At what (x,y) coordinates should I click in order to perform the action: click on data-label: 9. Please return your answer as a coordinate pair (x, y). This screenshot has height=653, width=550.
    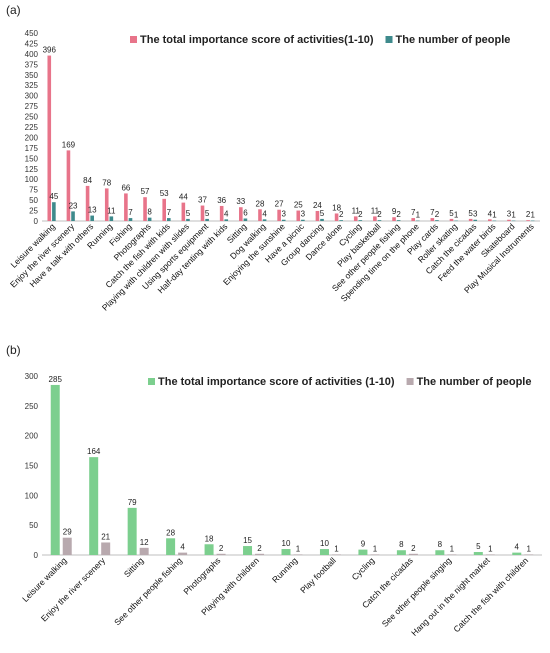
    Looking at the image, I should click on (394, 211).